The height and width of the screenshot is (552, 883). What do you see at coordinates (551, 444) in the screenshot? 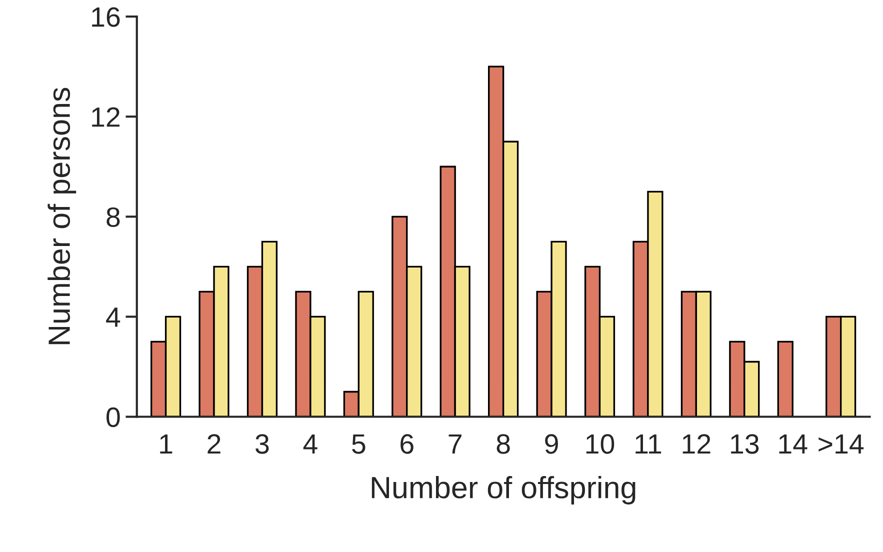
I see `x-tick-label: 9` at bounding box center [551, 444].